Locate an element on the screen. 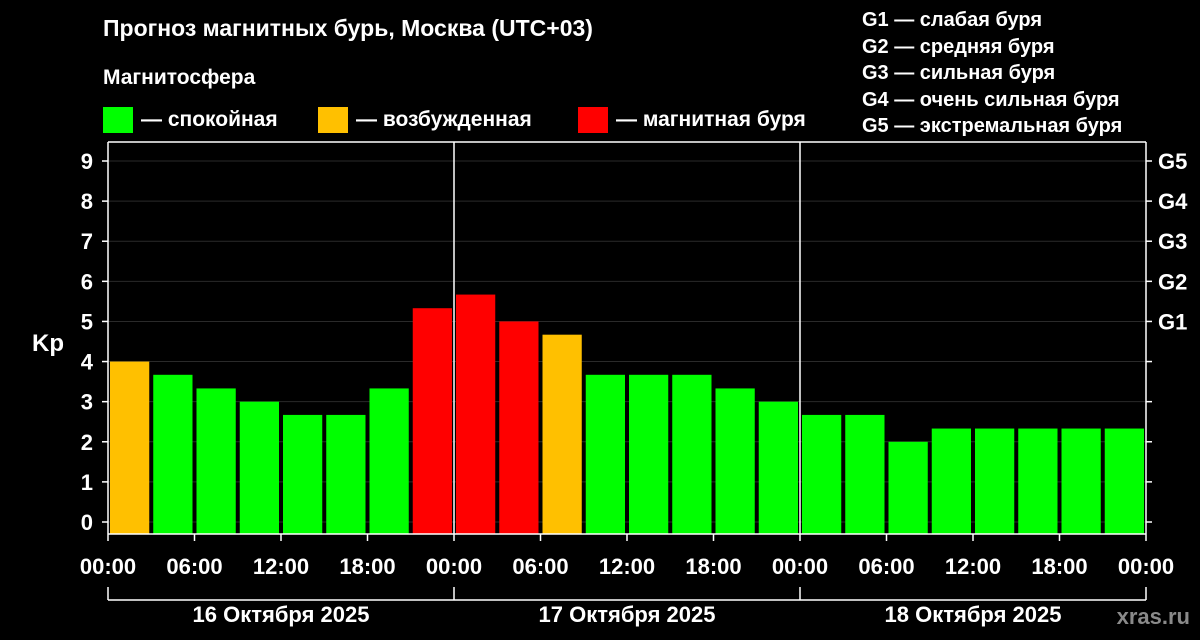 Image resolution: width=1200 pixels, height=640 pixels. x-tick-label-4: 00:00 is located at coordinates (454, 566).